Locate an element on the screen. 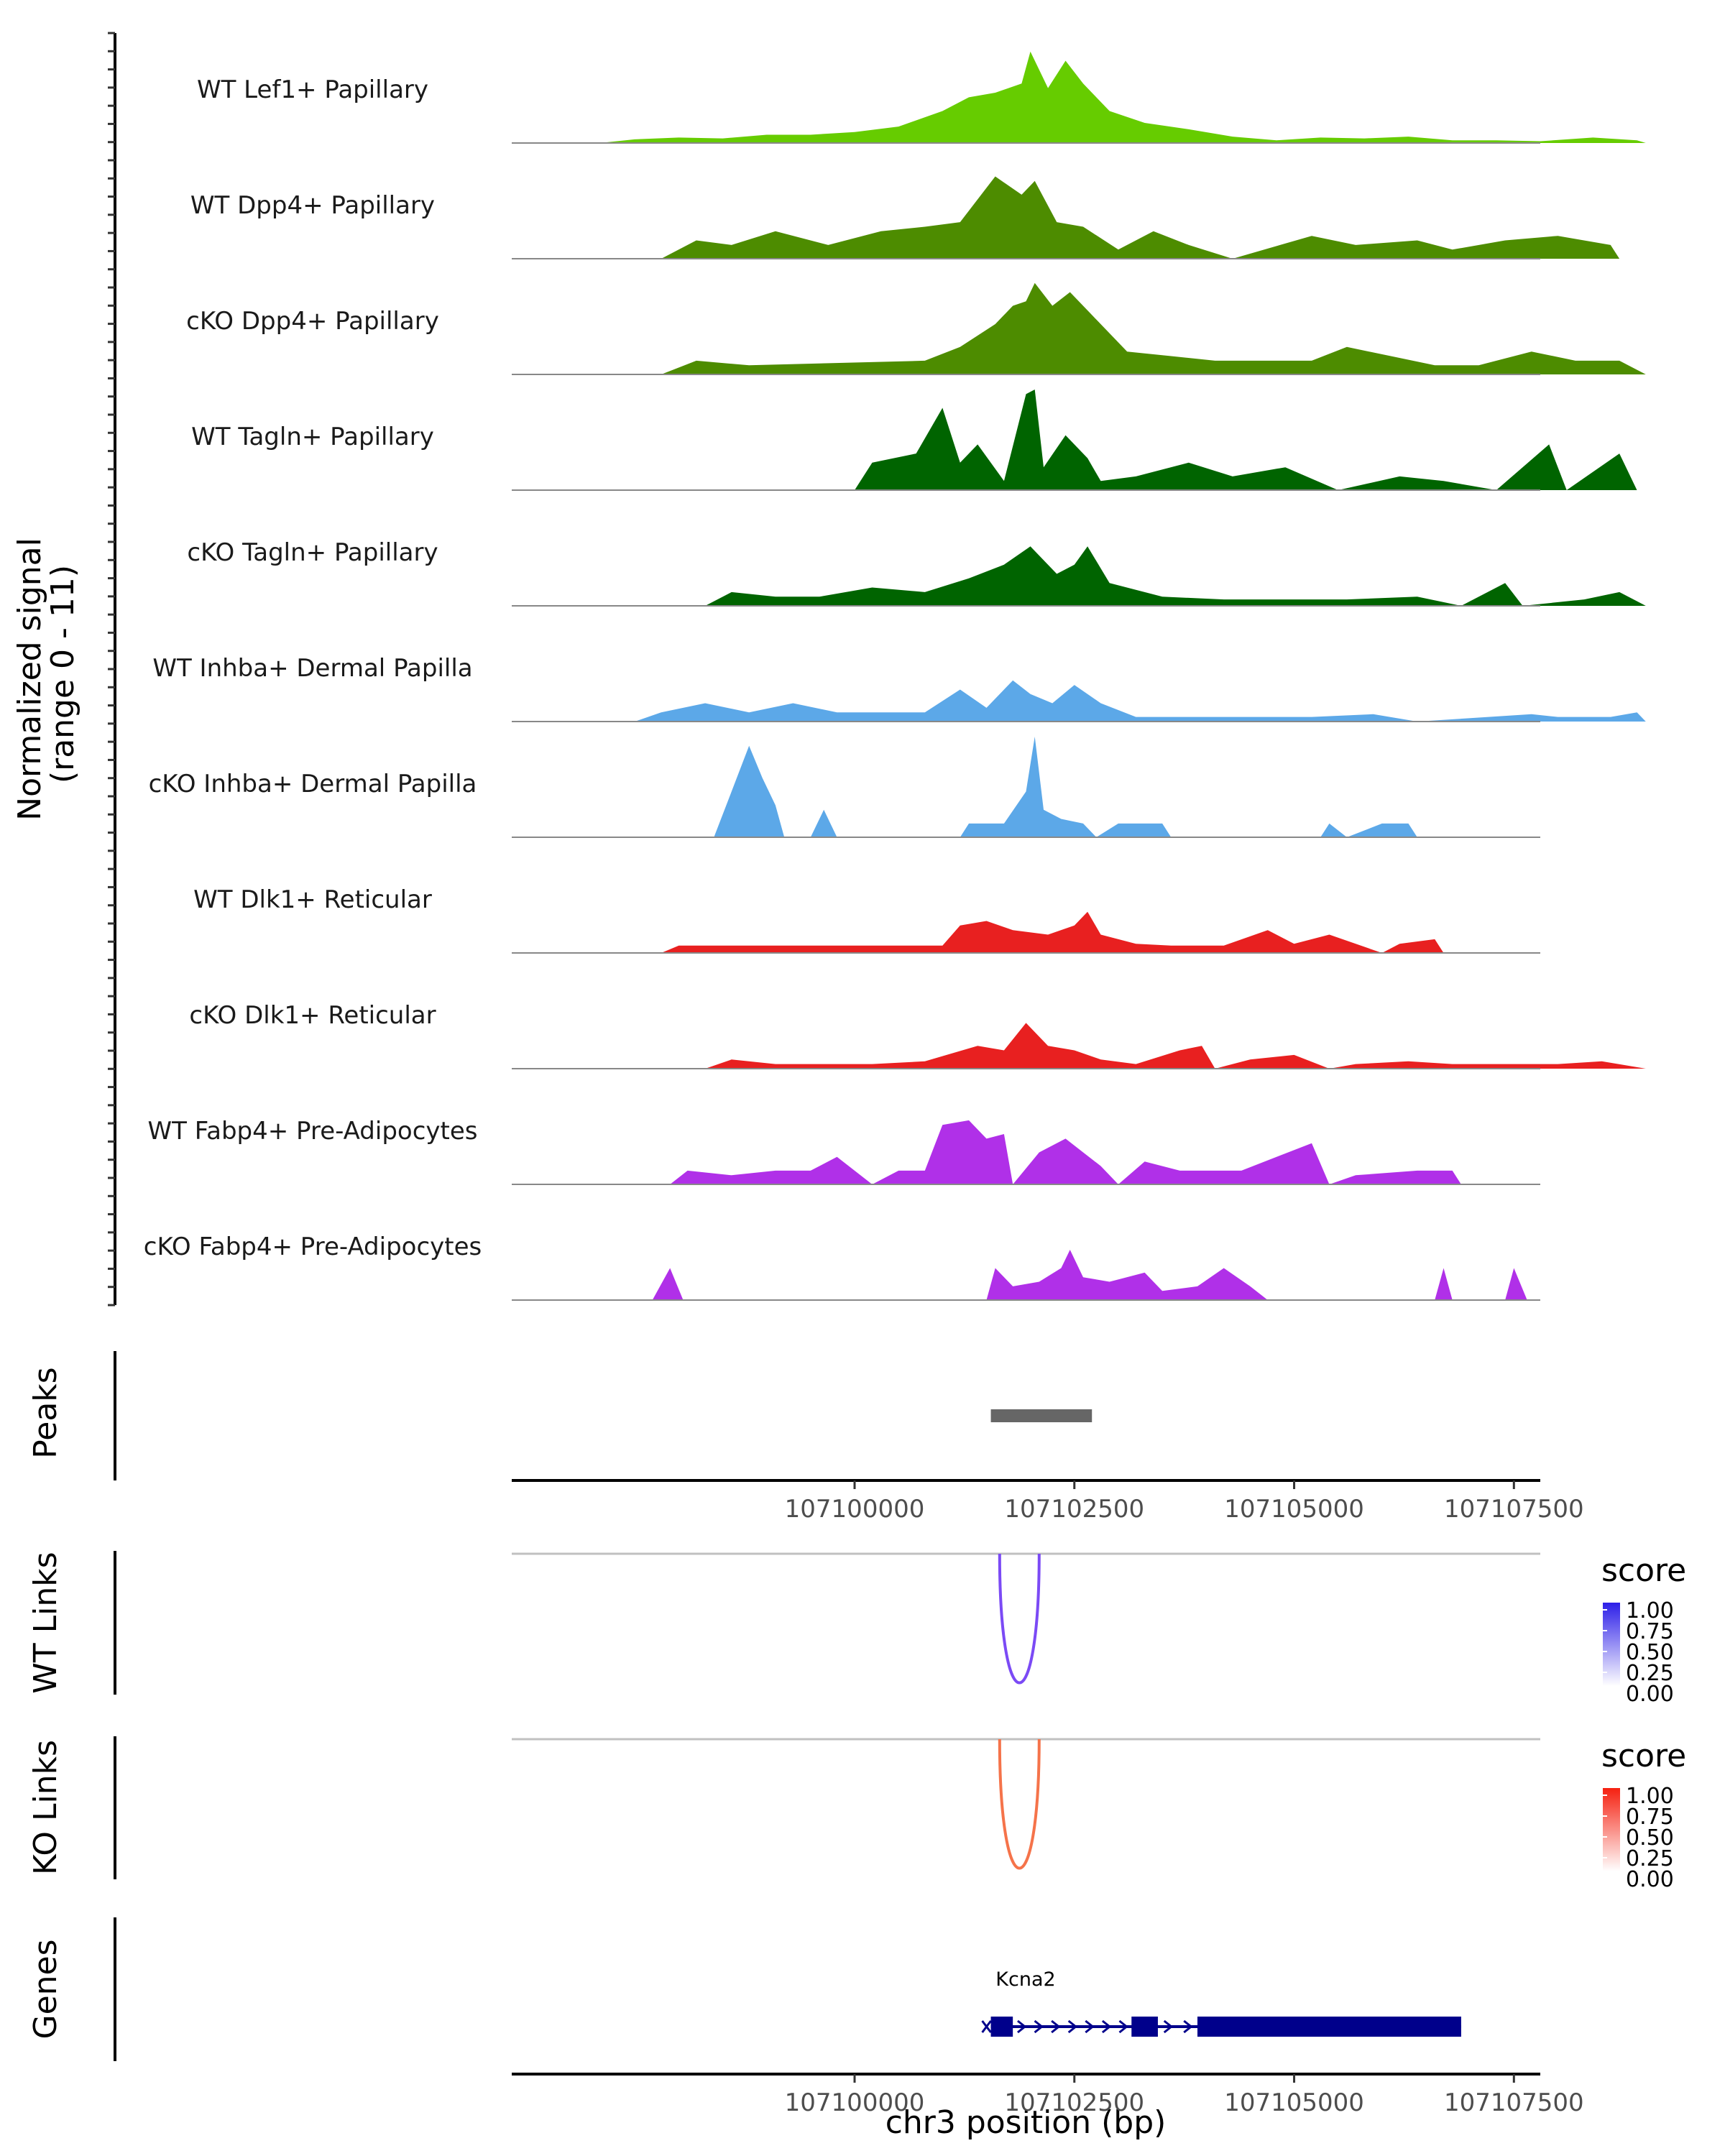  peaks-panel: Peaks is located at coordinates (559, 1415).